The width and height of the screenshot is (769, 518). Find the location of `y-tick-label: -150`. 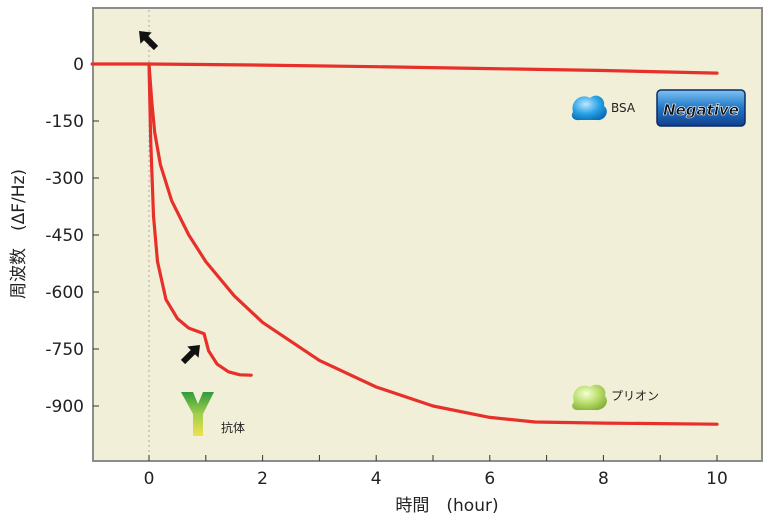

y-tick-label: -150 is located at coordinates (64, 122).